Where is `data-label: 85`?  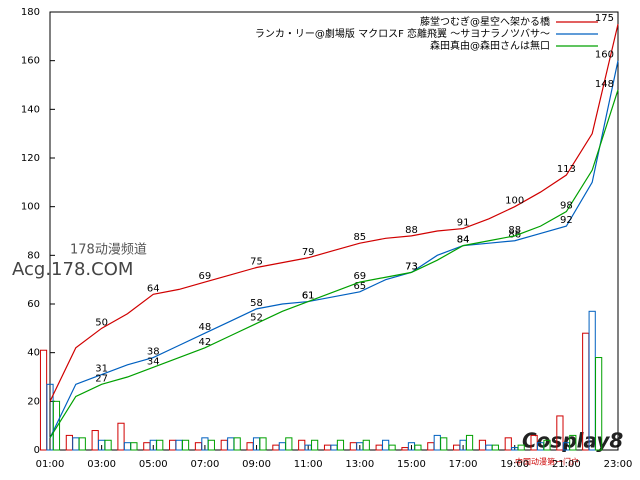
data-label: 85 is located at coordinates (359, 237).